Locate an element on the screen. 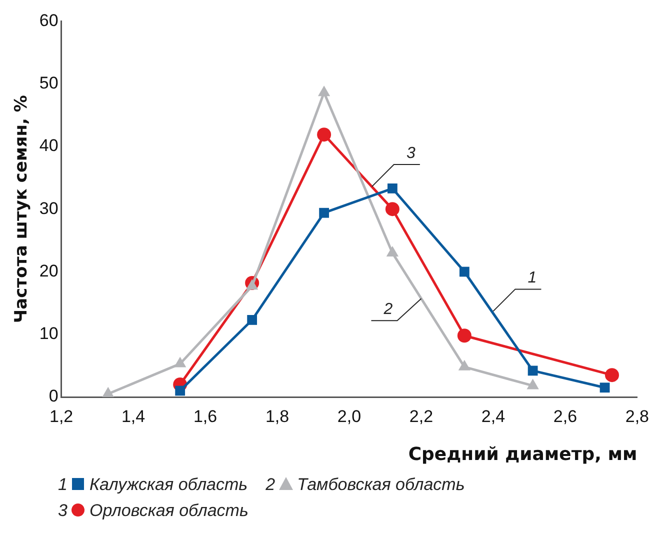 This screenshot has width=660, height=540. annotation: 3 is located at coordinates (411, 153).